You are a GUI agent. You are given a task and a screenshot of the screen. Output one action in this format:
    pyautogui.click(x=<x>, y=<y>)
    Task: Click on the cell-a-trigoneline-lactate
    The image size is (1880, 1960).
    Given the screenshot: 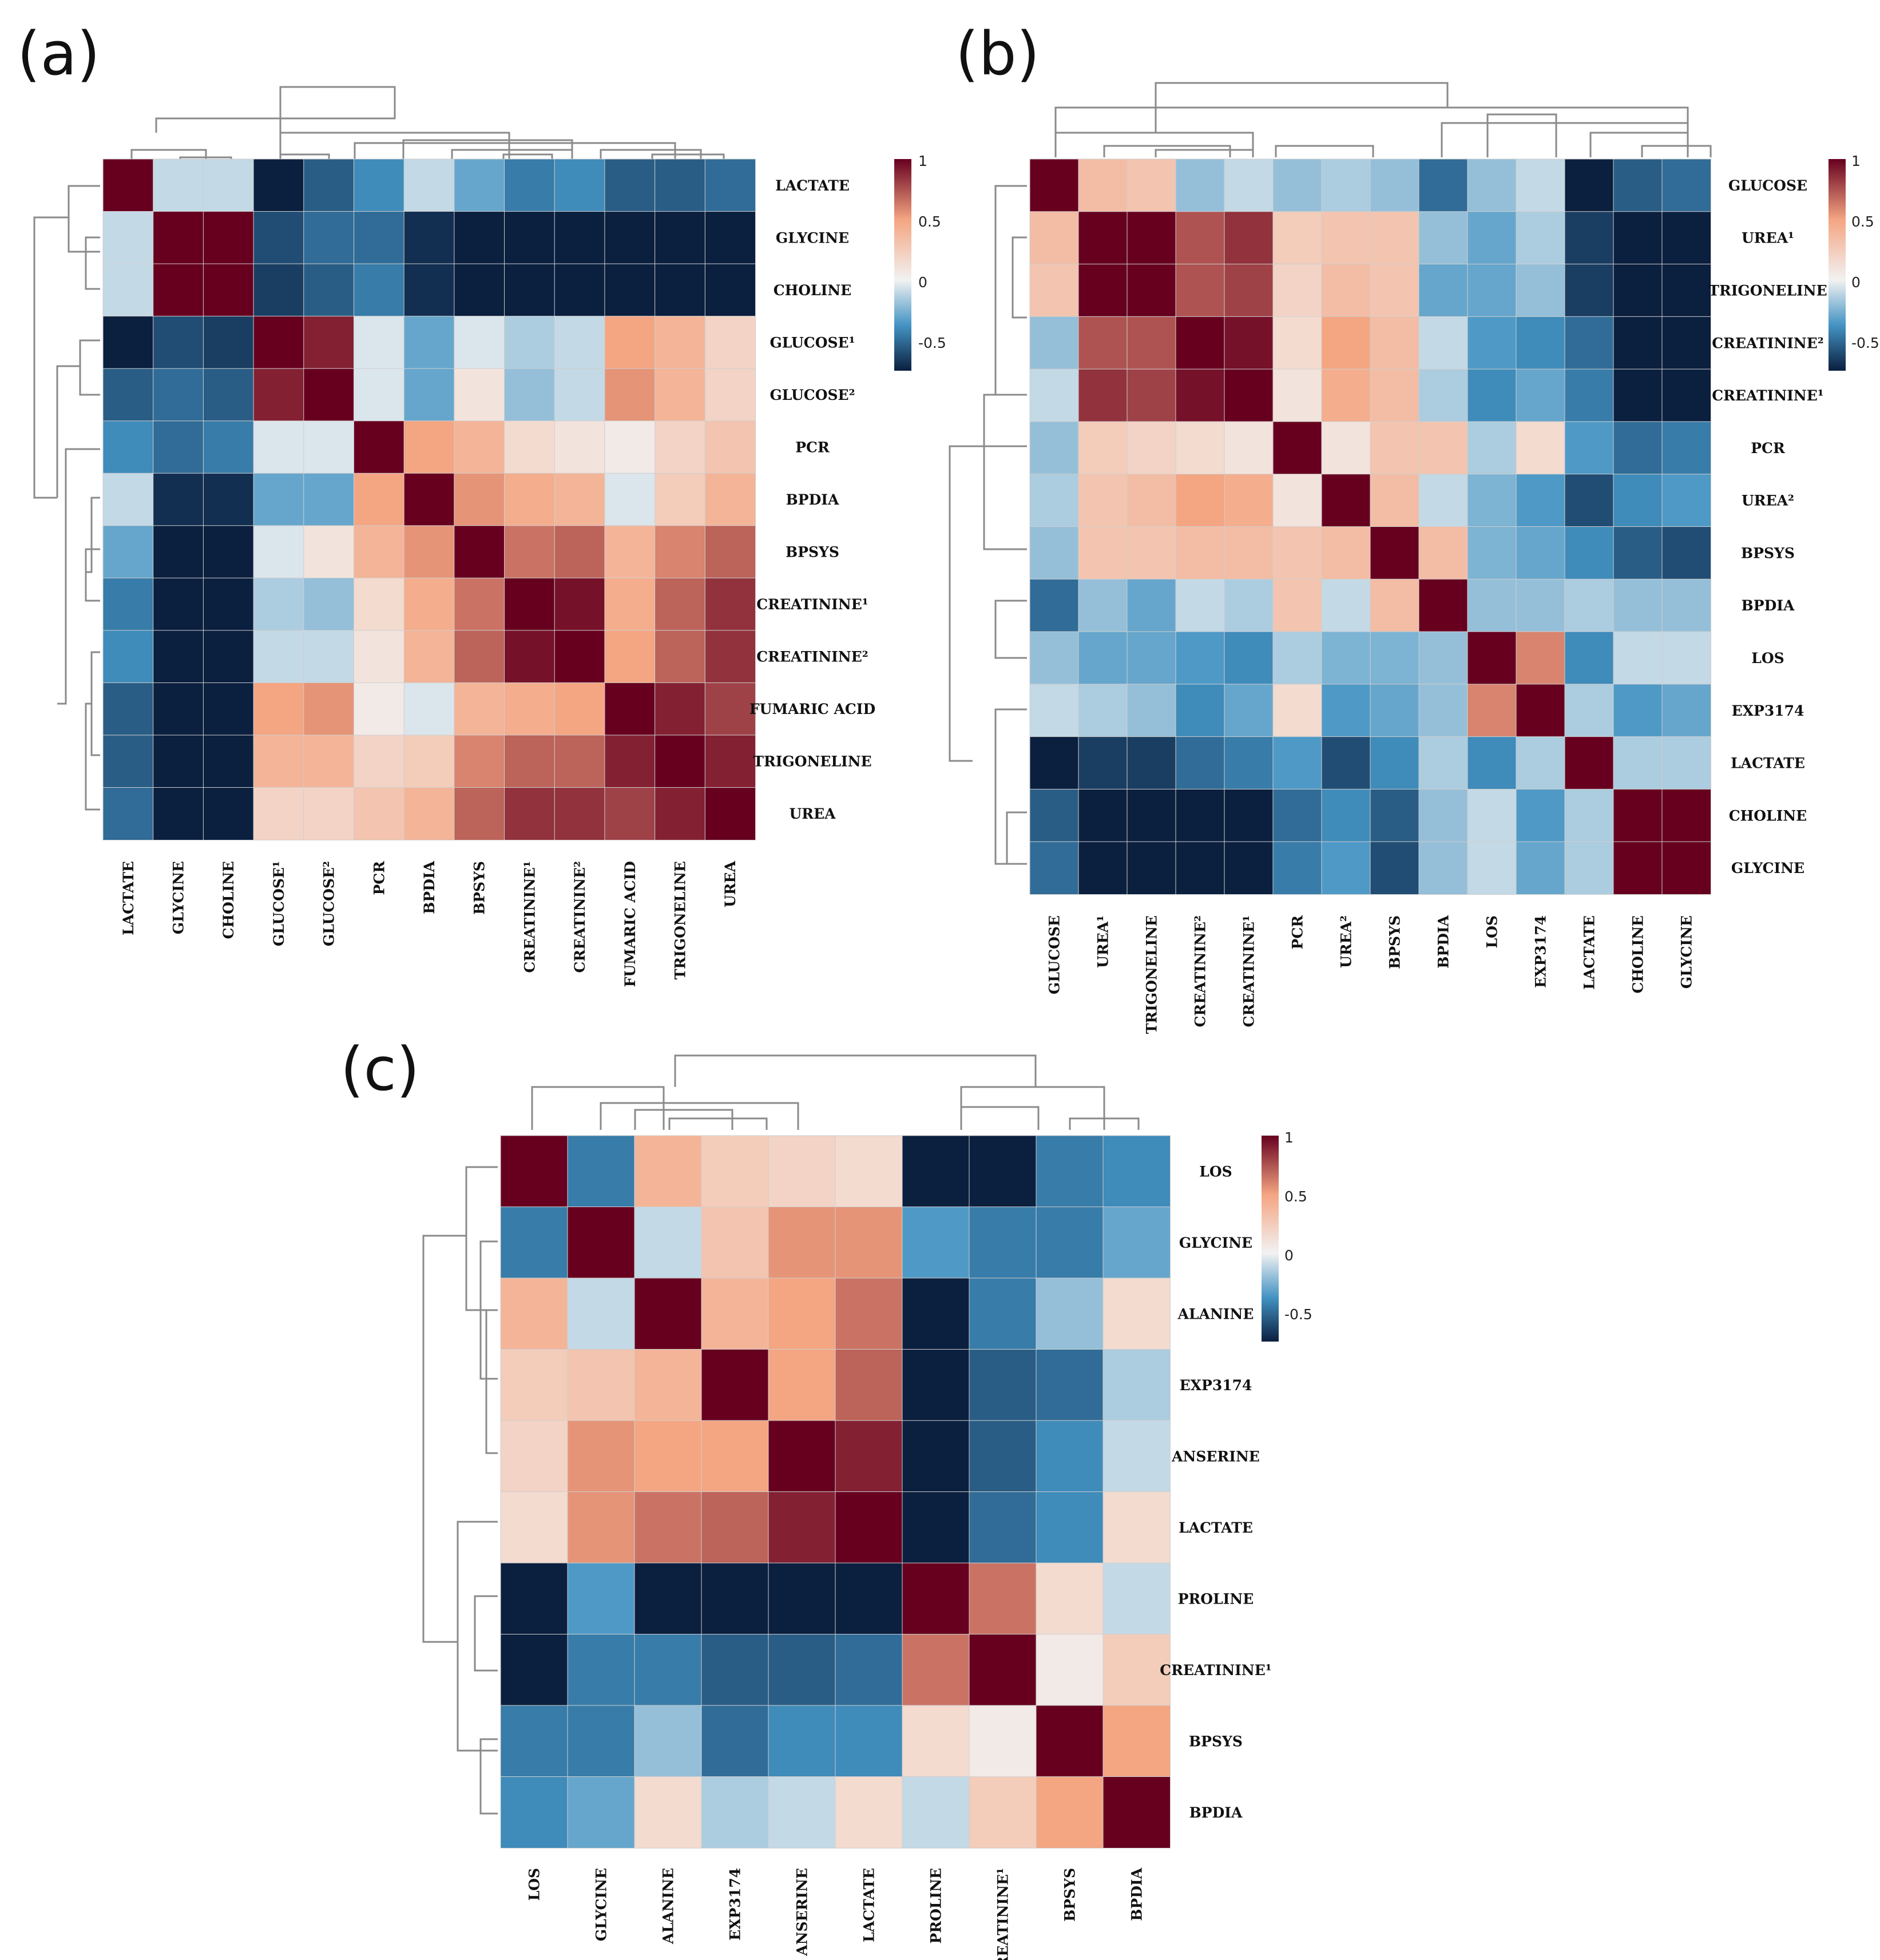 What is the action you would take?
    pyautogui.click(x=128, y=761)
    